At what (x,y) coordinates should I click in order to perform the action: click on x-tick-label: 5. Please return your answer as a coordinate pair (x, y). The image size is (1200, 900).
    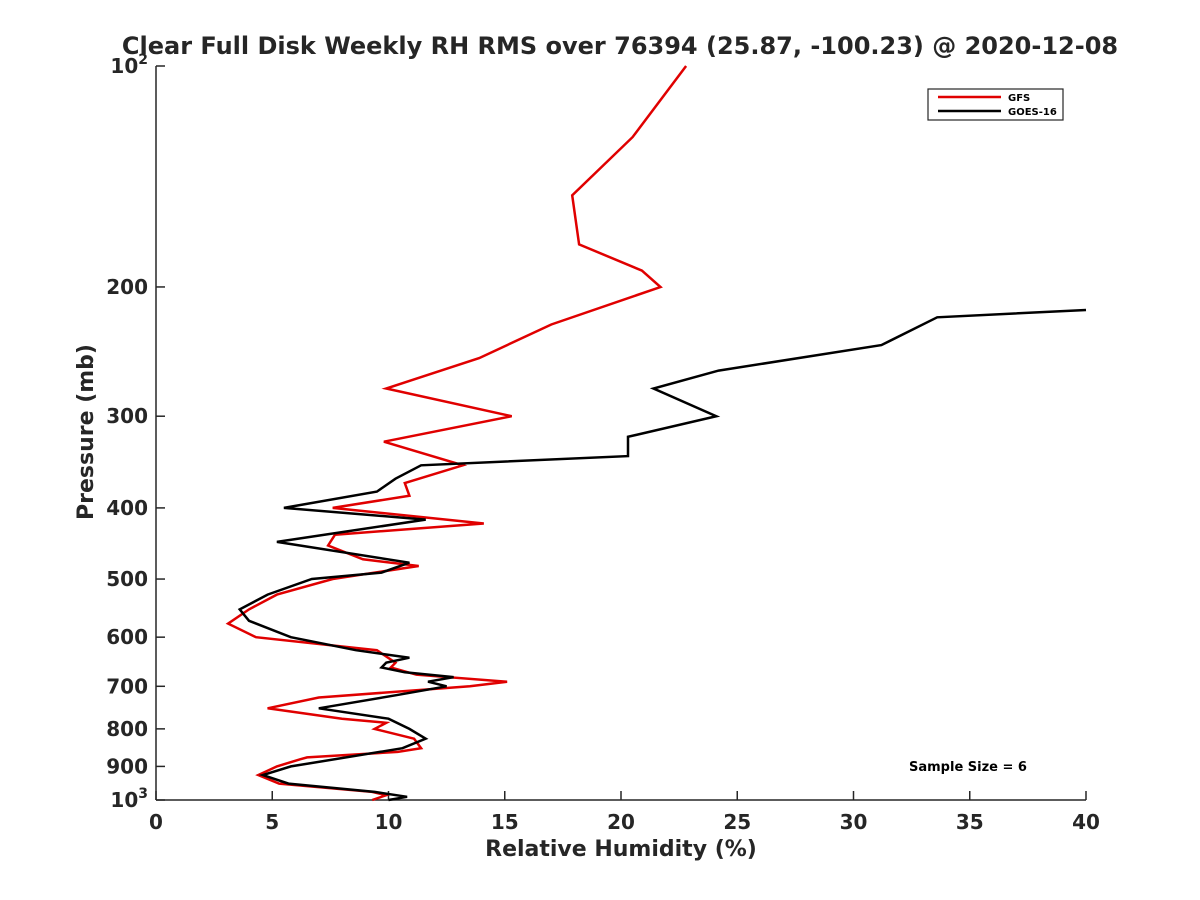
    Looking at the image, I should click on (272, 822).